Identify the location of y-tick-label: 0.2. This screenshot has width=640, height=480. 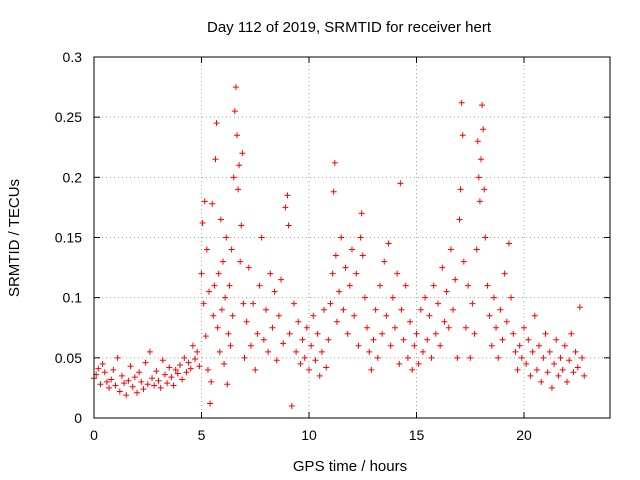
(73, 177).